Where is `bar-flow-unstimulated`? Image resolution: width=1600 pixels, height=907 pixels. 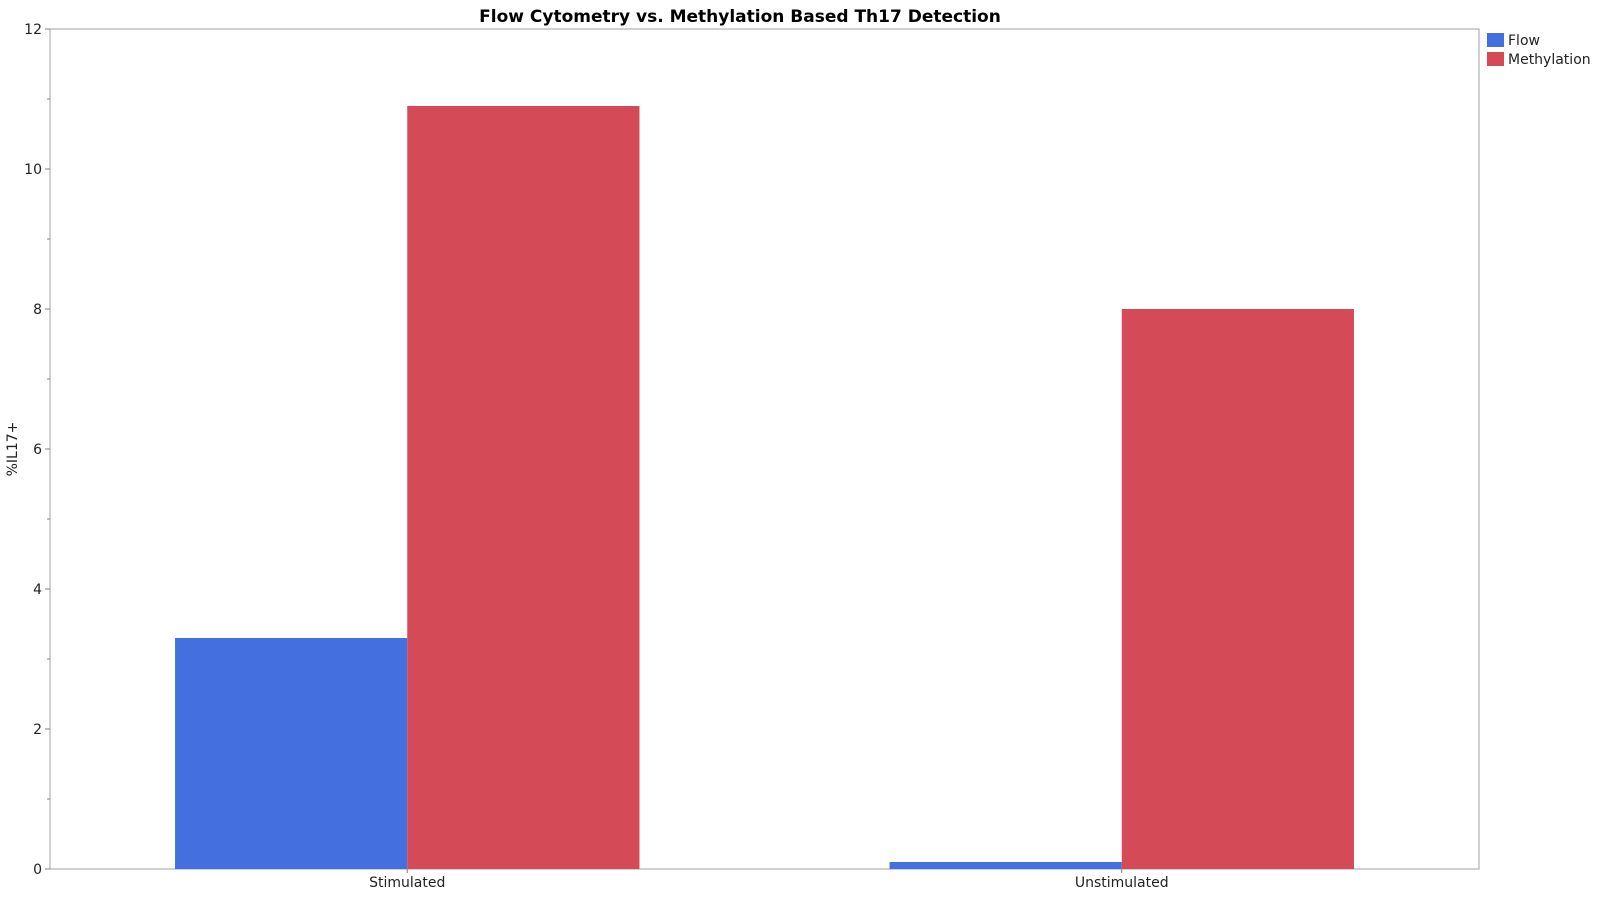
bar-flow-unstimulated is located at coordinates (1005, 865).